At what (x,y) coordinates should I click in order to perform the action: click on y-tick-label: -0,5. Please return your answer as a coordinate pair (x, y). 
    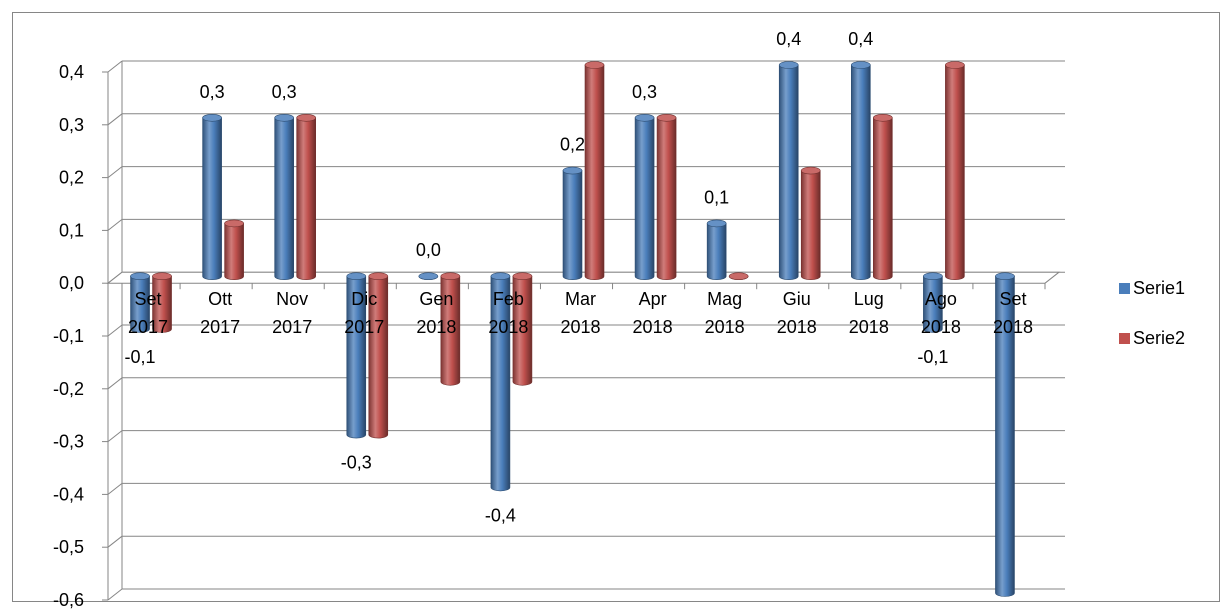
    Looking at the image, I should click on (68, 547).